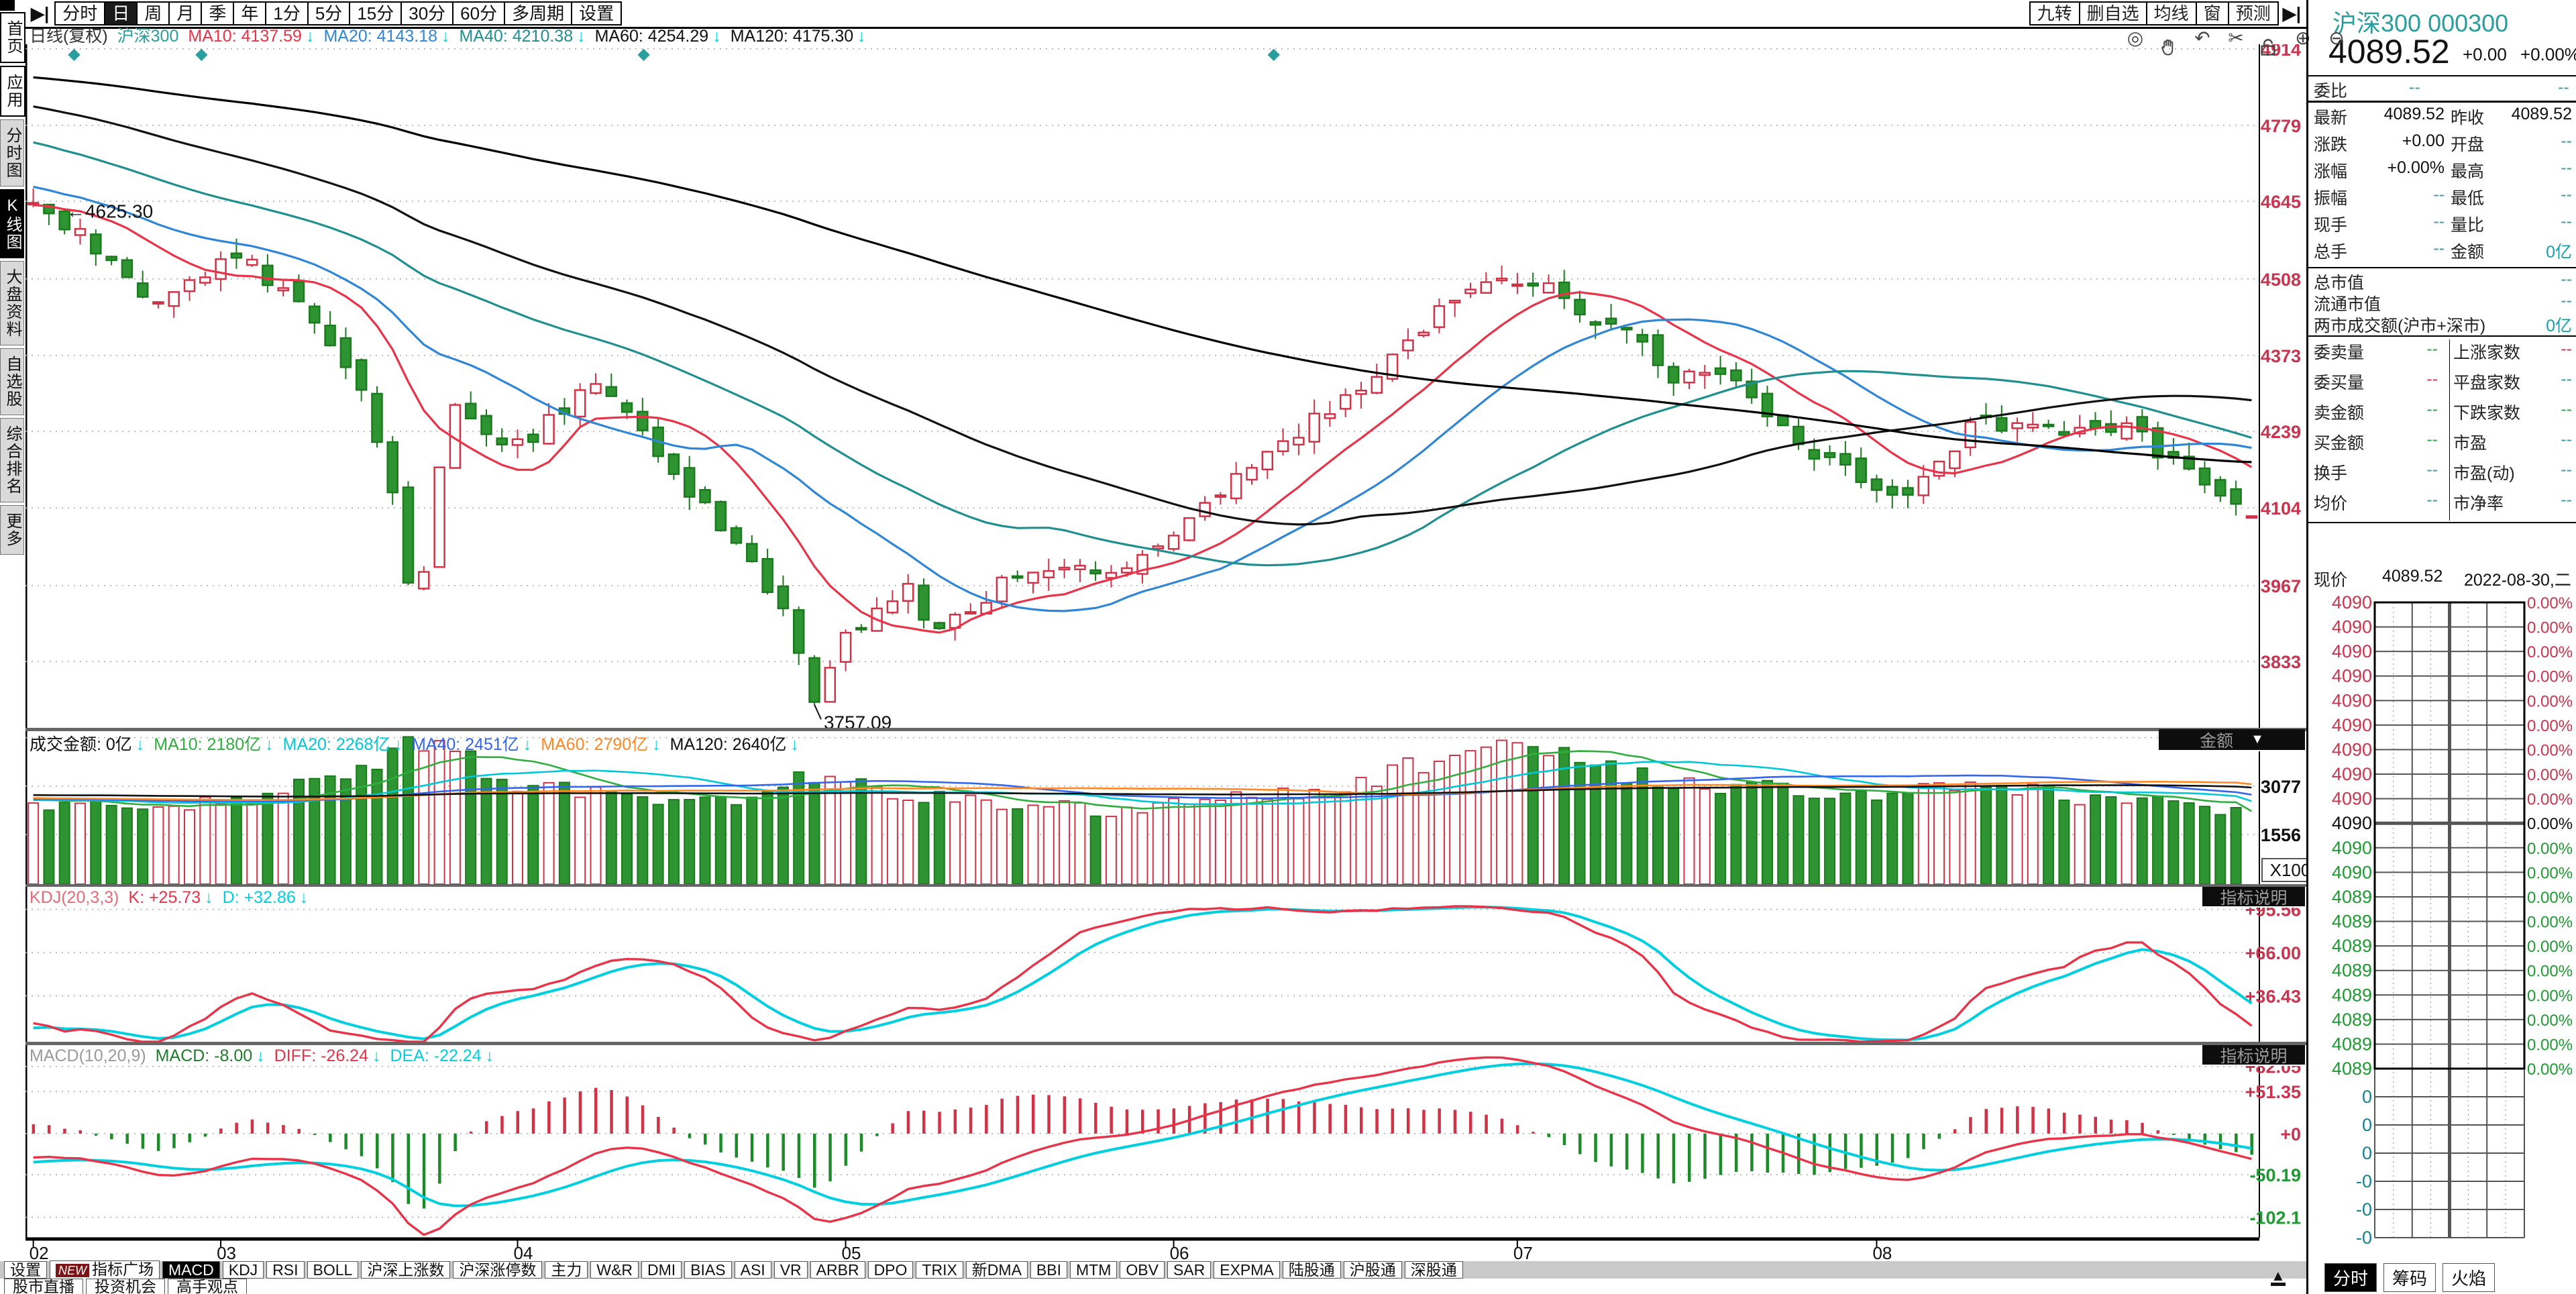  What do you see at coordinates (12, 223) in the screenshot?
I see `sidebar-item-K线图: K线图` at bounding box center [12, 223].